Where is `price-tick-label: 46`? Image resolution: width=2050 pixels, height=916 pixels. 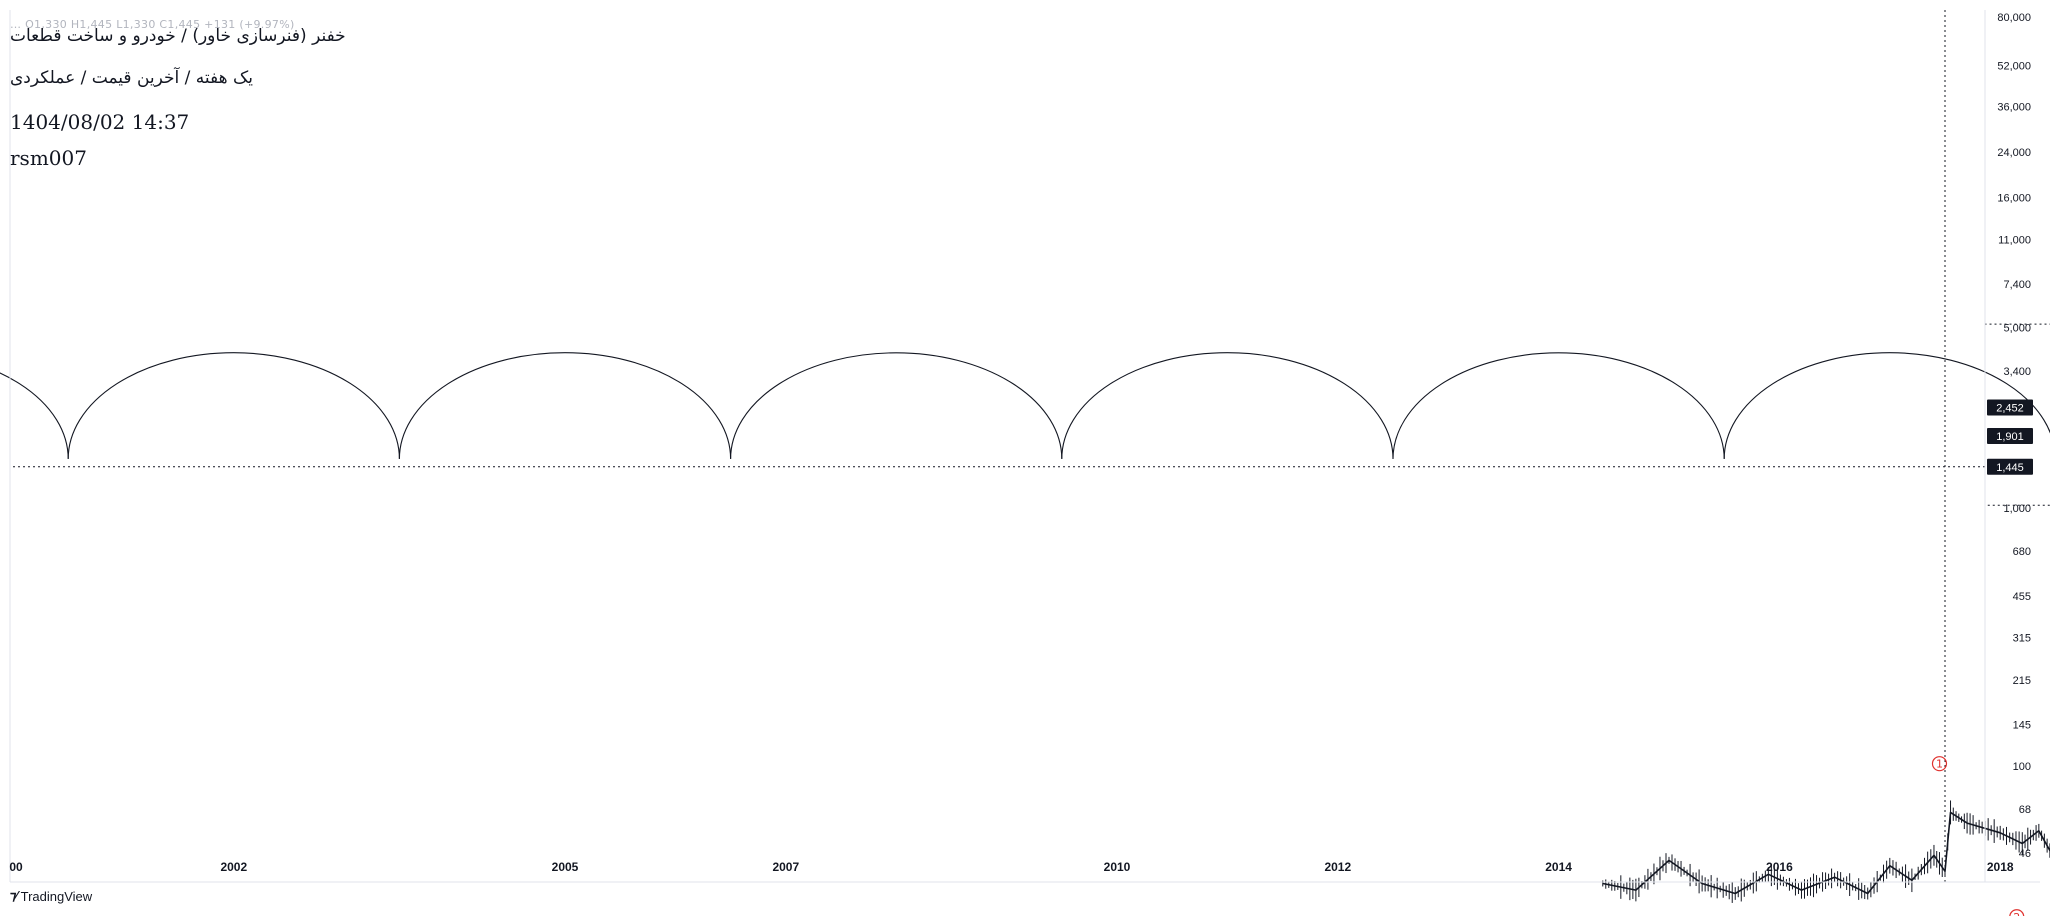 price-tick-label: 46 is located at coordinates (2025, 854).